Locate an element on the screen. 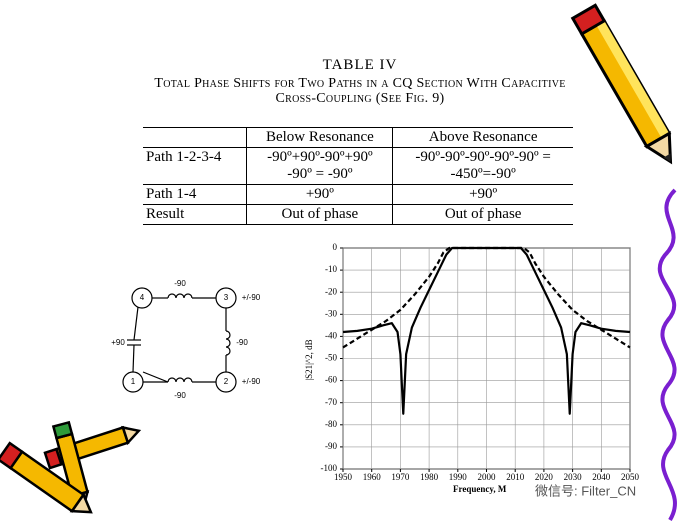 The width and height of the screenshot is (692, 522). y-tick-label: -70 is located at coordinates (331, 402).